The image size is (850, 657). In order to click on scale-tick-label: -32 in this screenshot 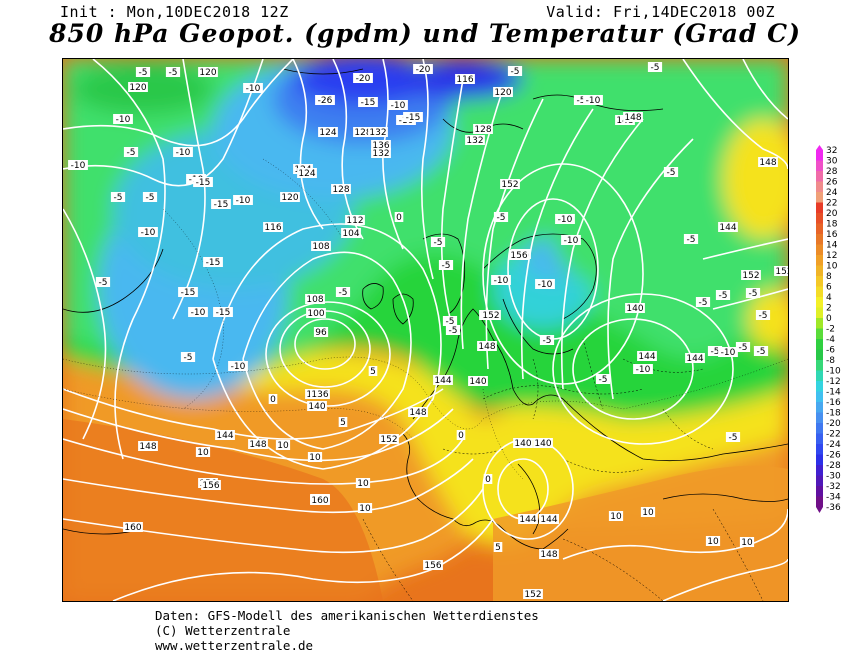, I will do `click(833, 487)`.